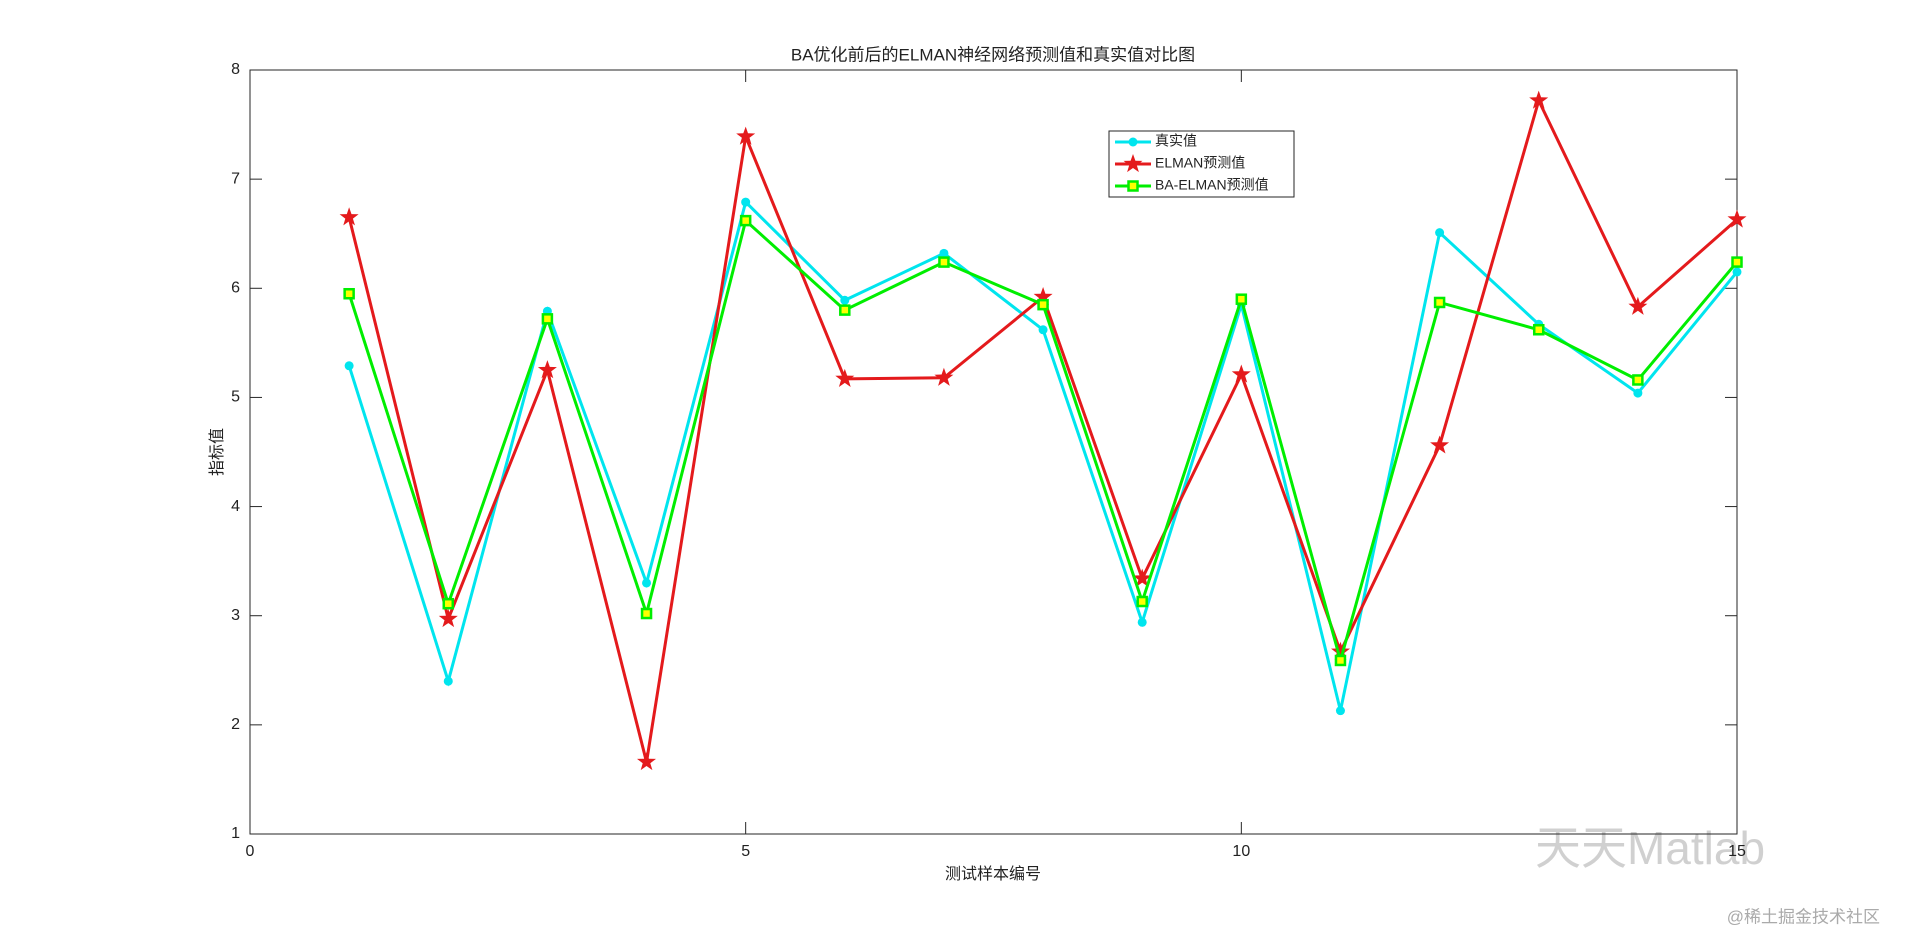 The image size is (1920, 937). What do you see at coordinates (235, 833) in the screenshot?
I see `y-tick-label: 1` at bounding box center [235, 833].